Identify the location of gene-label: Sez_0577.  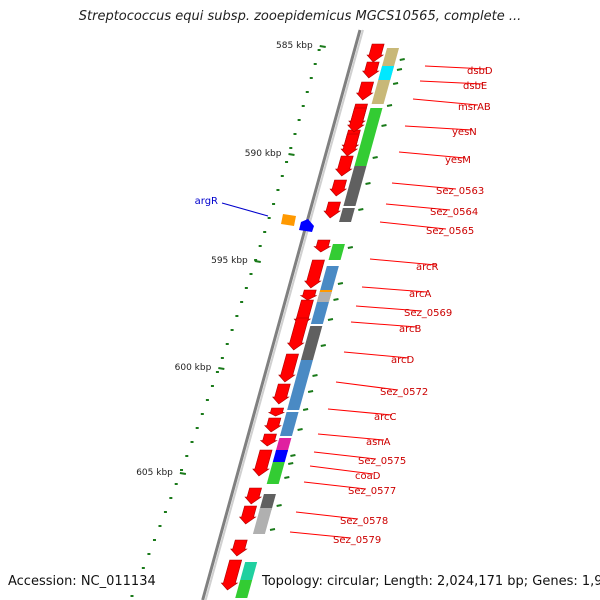
(372, 491).